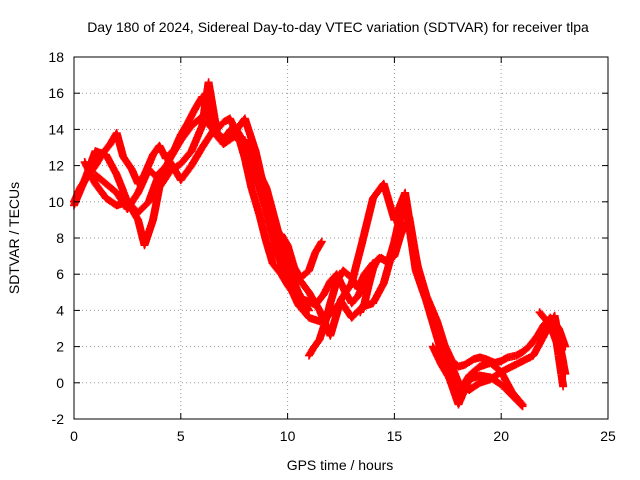 The image size is (640, 480). I want to click on y-tick-label: 12, so click(56, 166).